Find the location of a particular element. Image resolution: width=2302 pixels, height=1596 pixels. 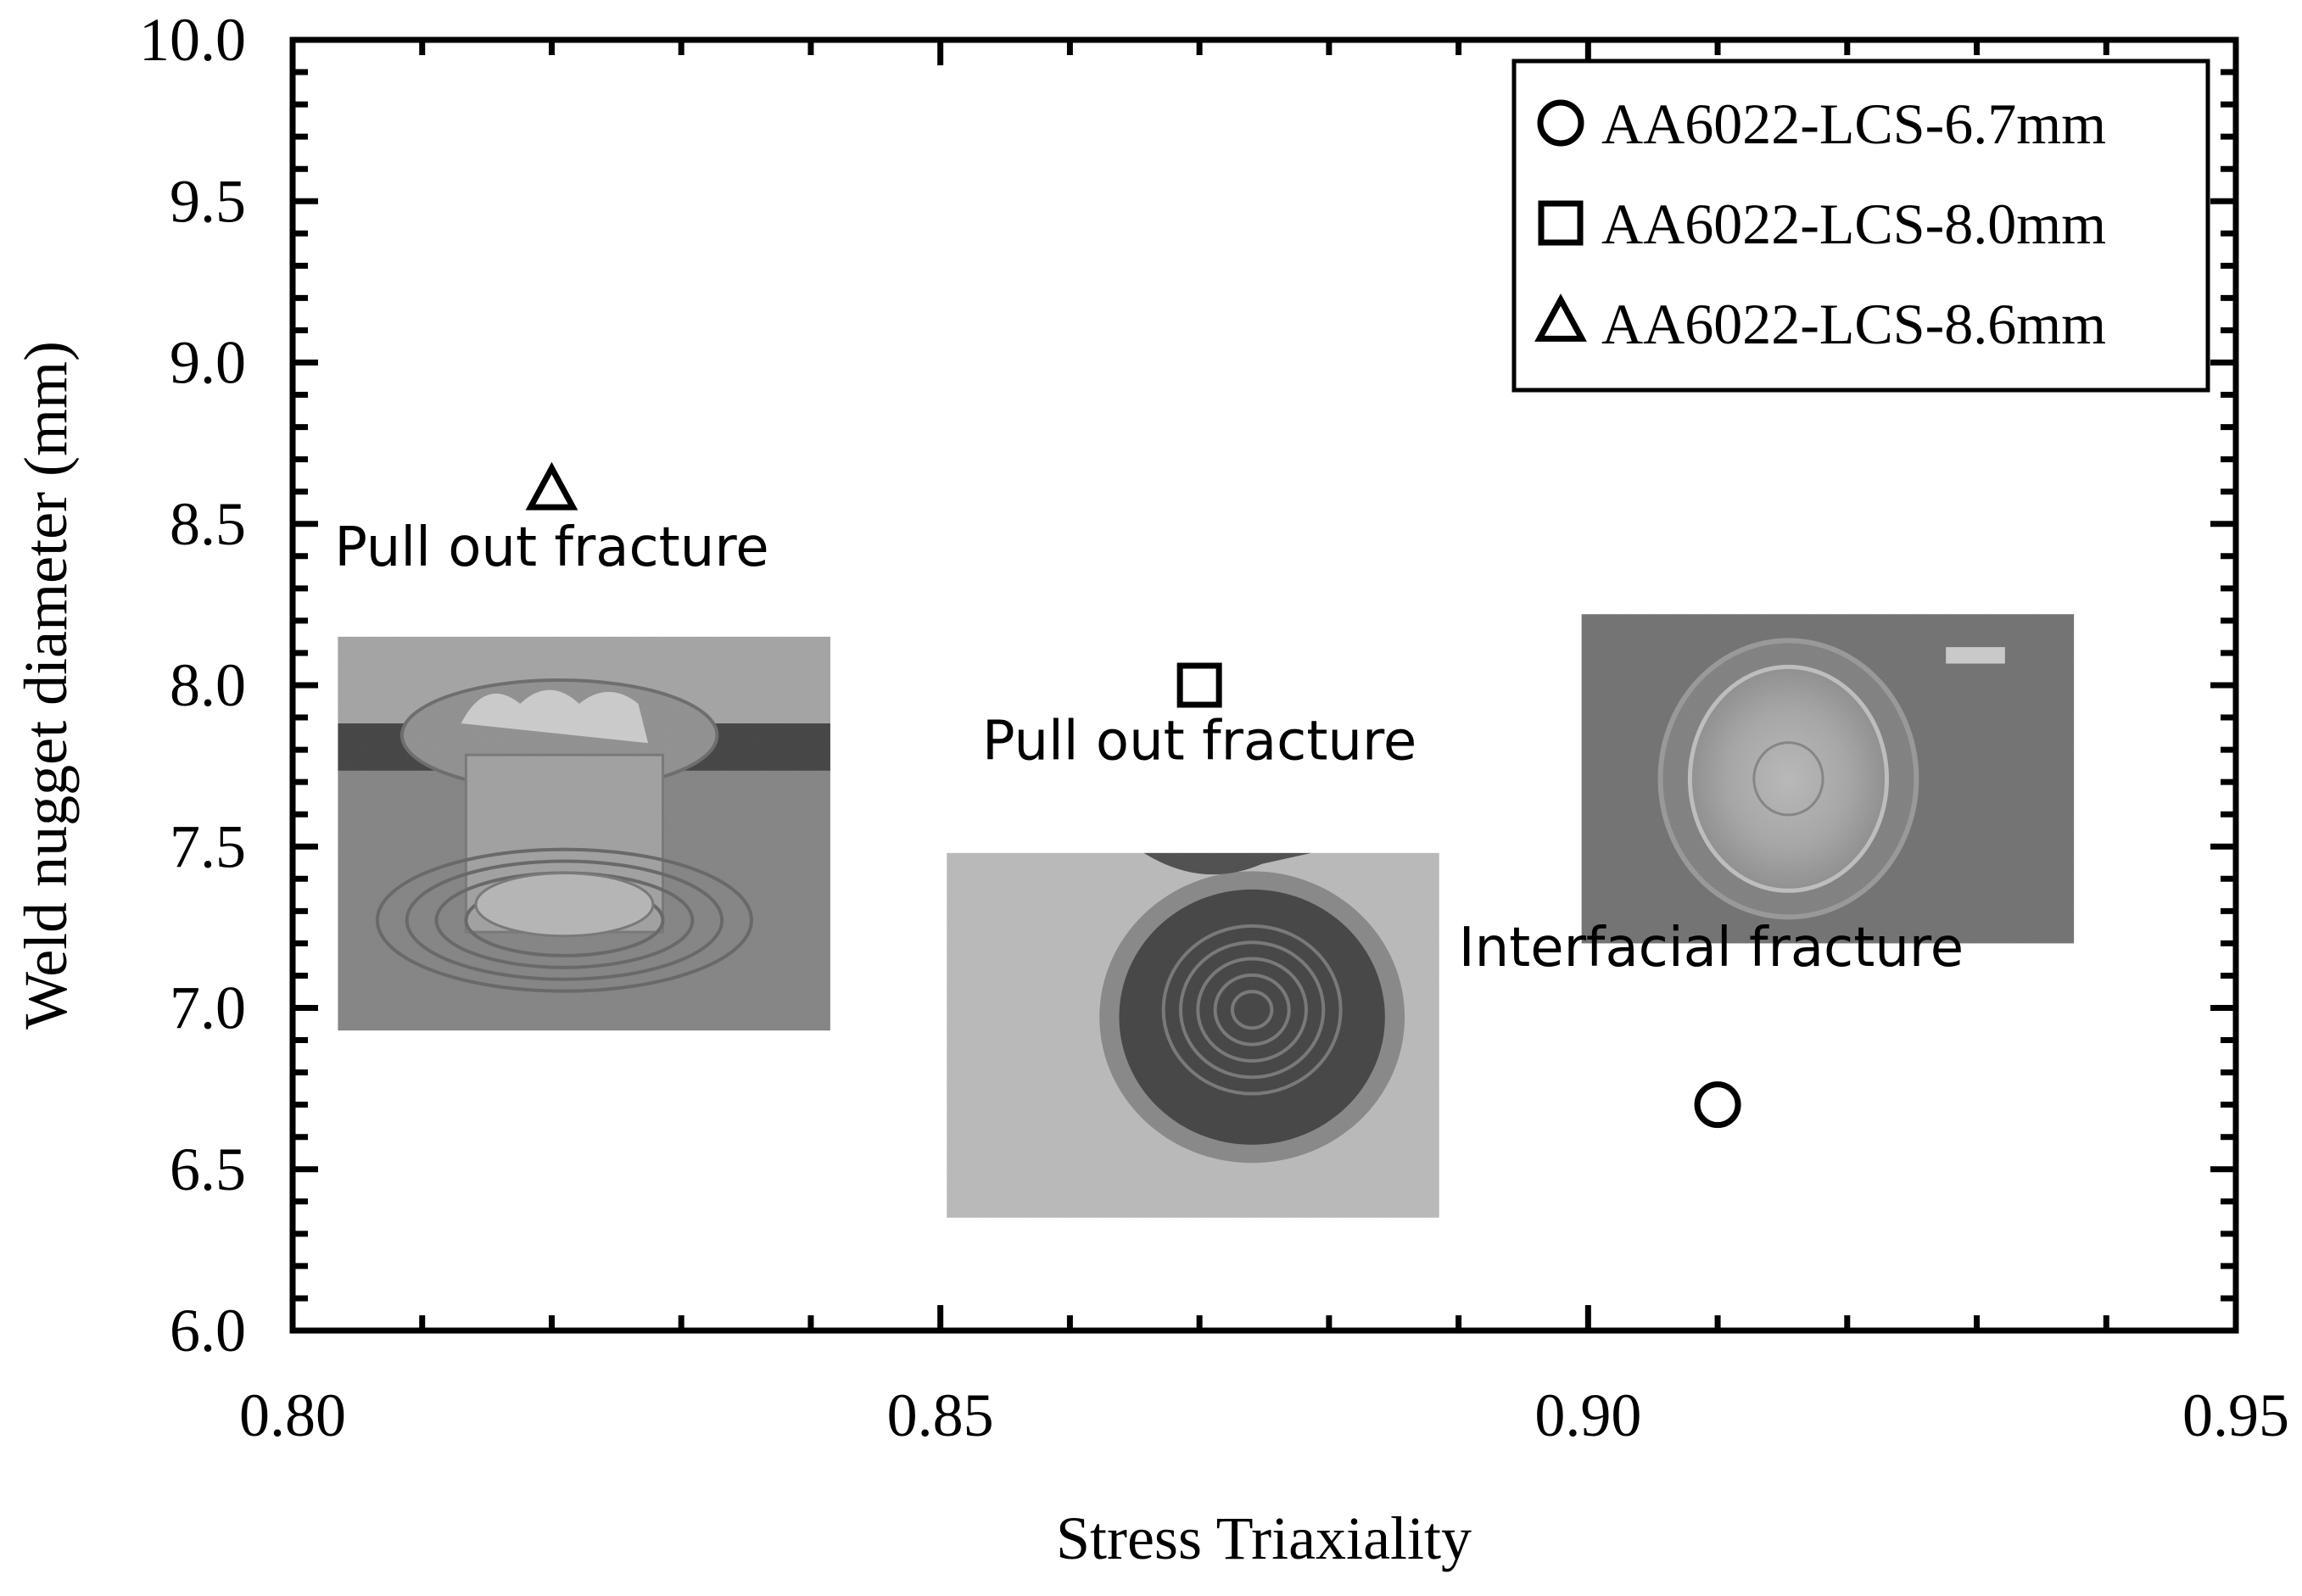

legend-label: AA6022-LCS-8.6mm is located at coordinates (1853, 324).